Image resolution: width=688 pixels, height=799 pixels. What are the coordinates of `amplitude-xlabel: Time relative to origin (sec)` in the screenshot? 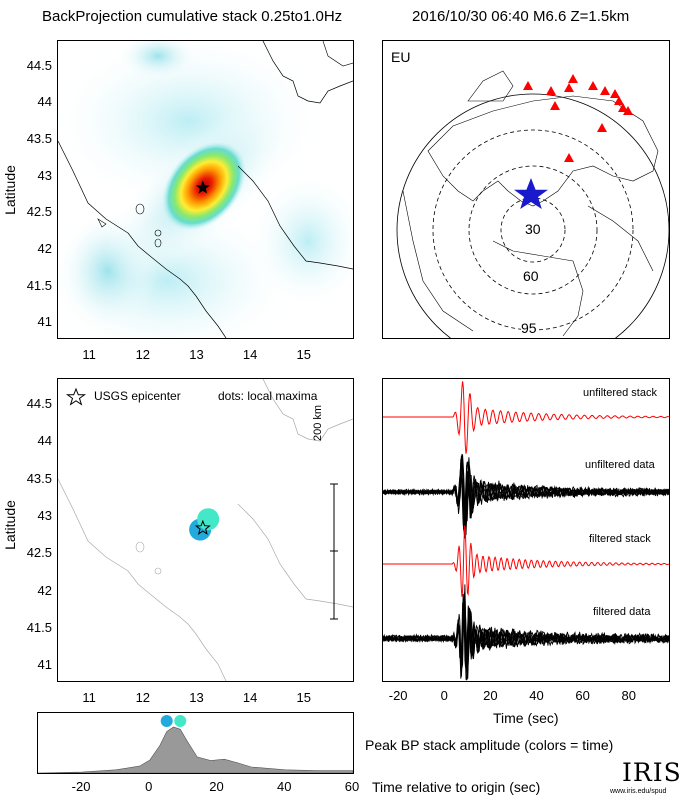 It's located at (456, 787).